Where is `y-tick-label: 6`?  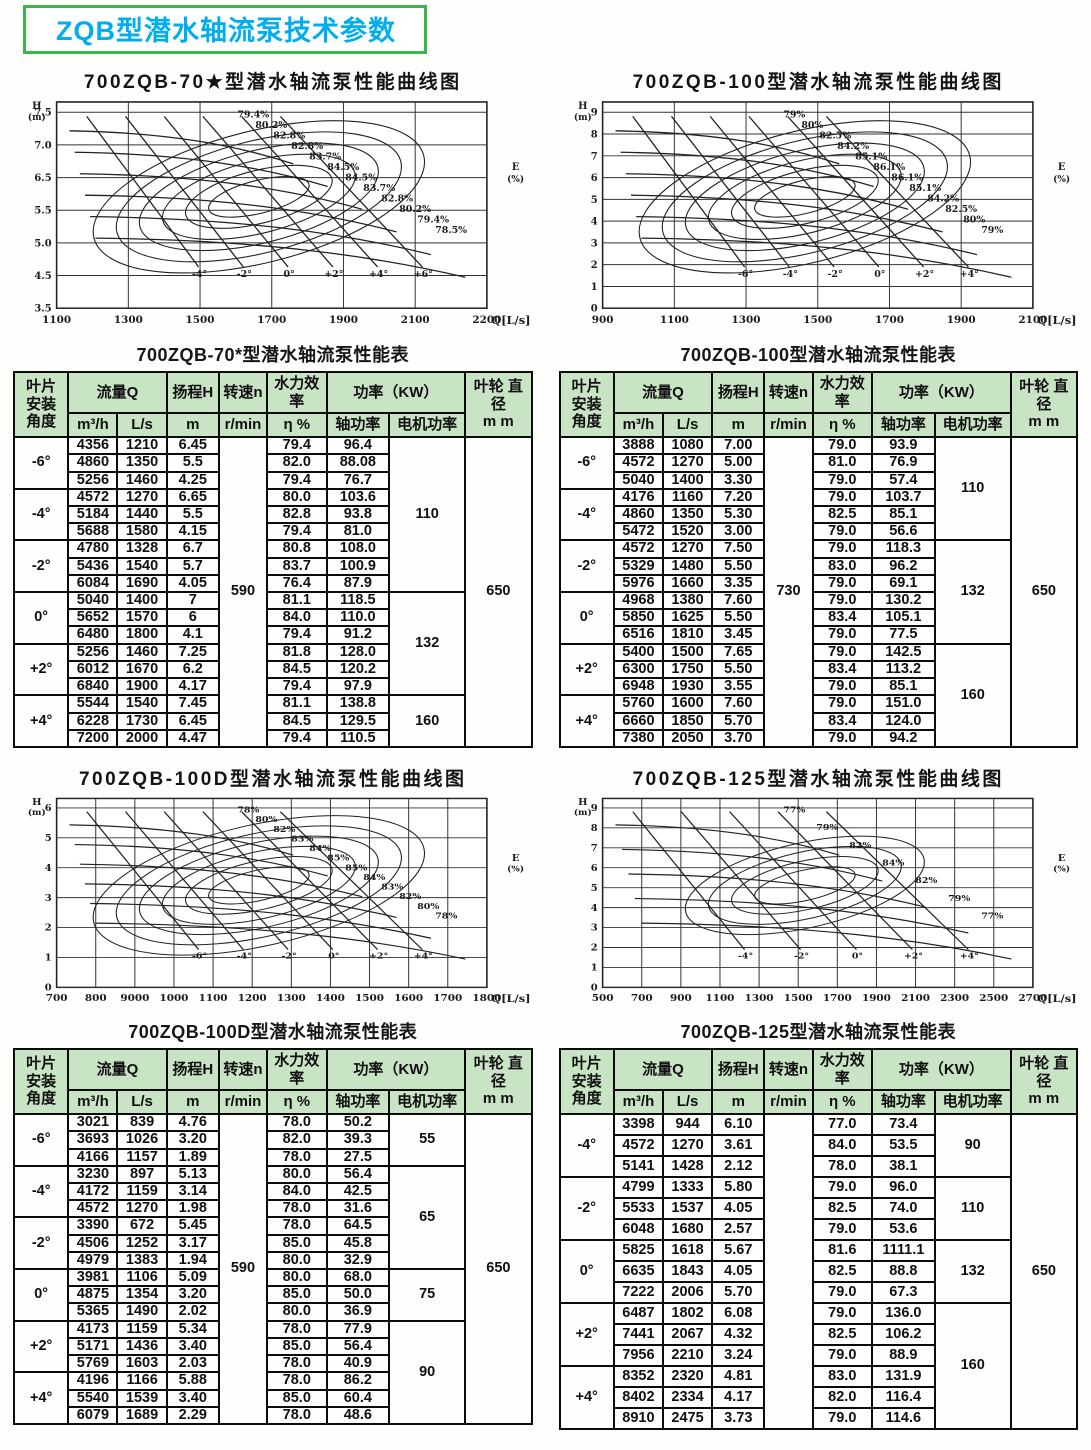
y-tick-label: 6 is located at coordinates (593, 868).